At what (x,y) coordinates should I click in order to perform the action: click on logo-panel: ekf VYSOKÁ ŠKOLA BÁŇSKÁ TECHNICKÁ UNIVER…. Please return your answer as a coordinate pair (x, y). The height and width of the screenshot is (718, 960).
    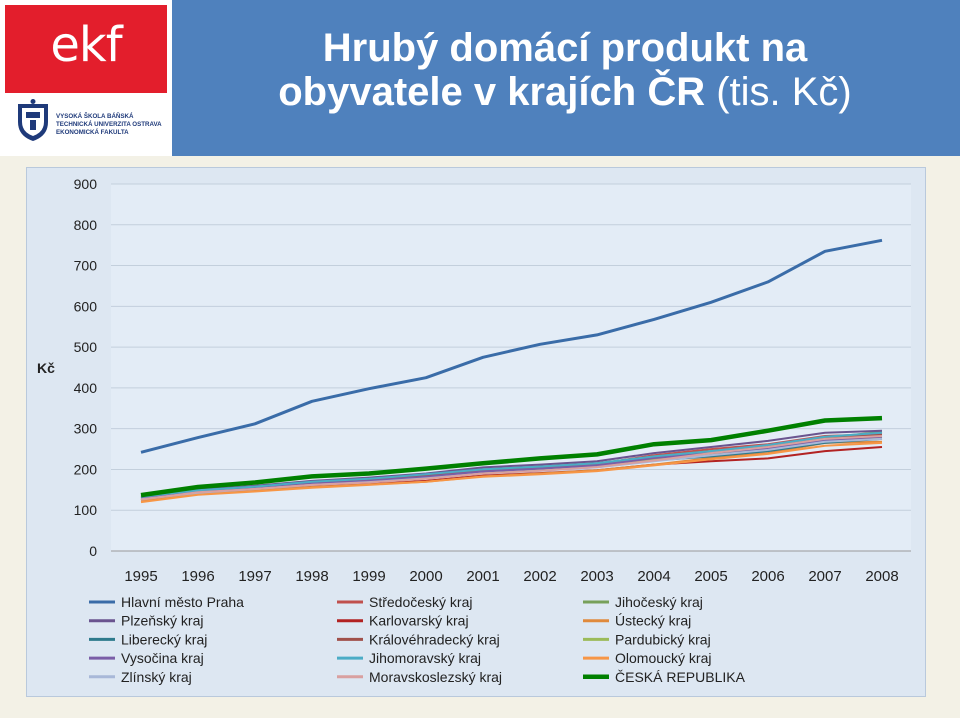
    Looking at the image, I should click on (86, 78).